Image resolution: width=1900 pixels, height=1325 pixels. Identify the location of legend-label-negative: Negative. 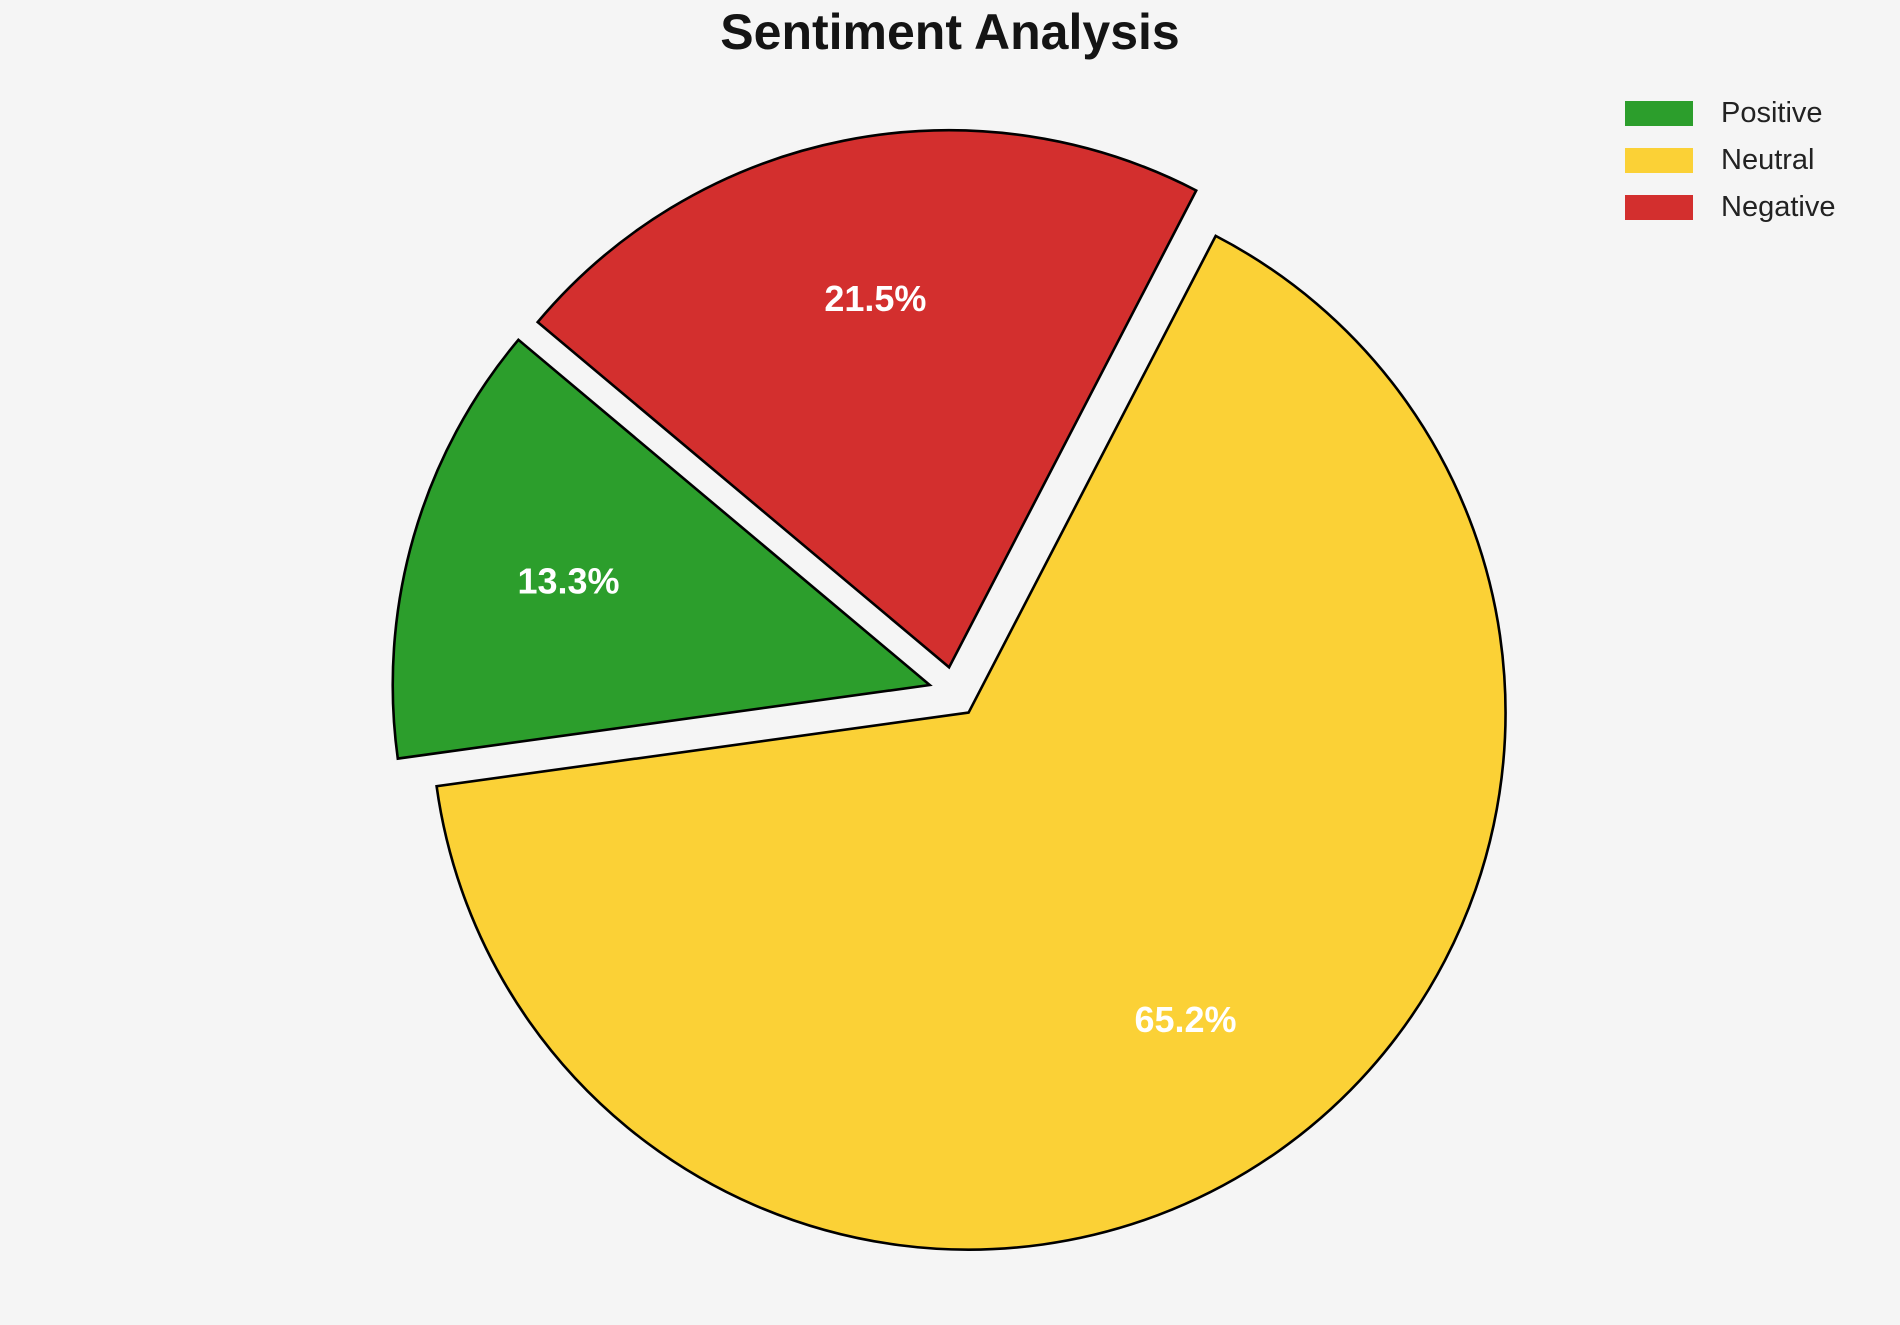
(1778, 207).